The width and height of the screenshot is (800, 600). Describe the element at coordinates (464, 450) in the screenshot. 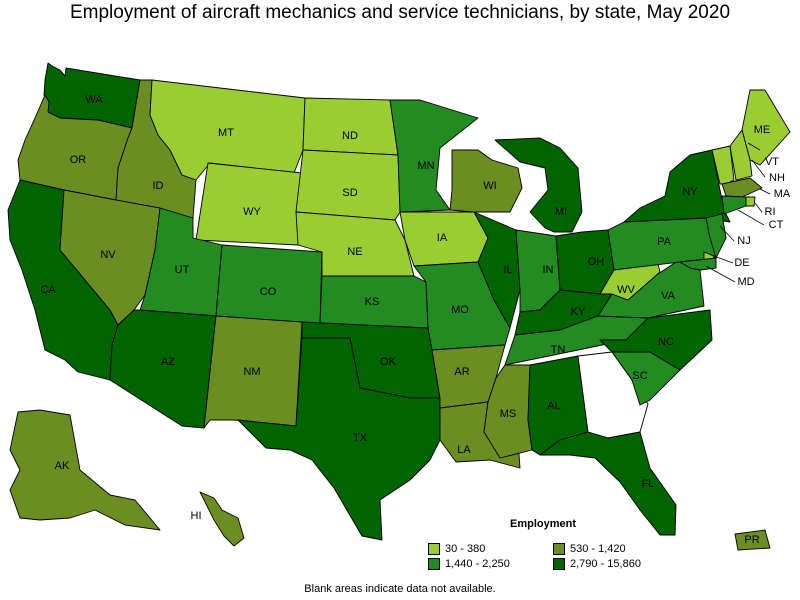

I see `state-label-la: LA` at that location.